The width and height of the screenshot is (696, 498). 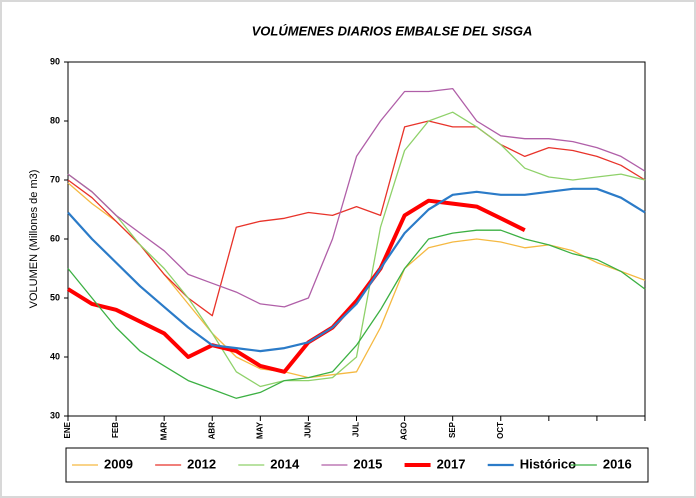 What do you see at coordinates (55, 179) in the screenshot?
I see `y-tick-label: 70` at bounding box center [55, 179].